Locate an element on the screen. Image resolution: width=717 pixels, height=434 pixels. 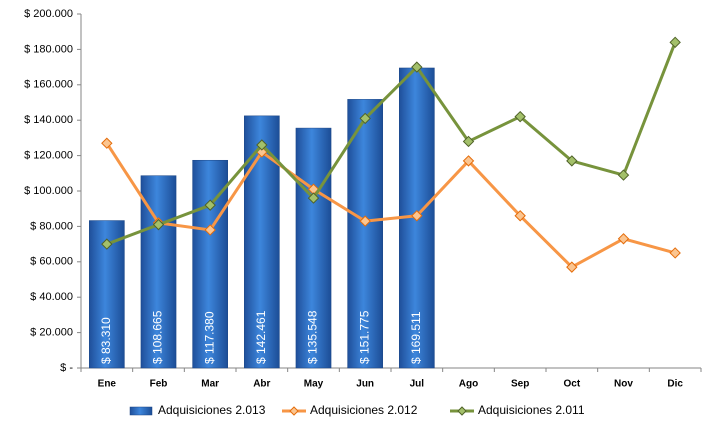
y-tick-label: $ 160.000 is located at coordinates (48, 85).